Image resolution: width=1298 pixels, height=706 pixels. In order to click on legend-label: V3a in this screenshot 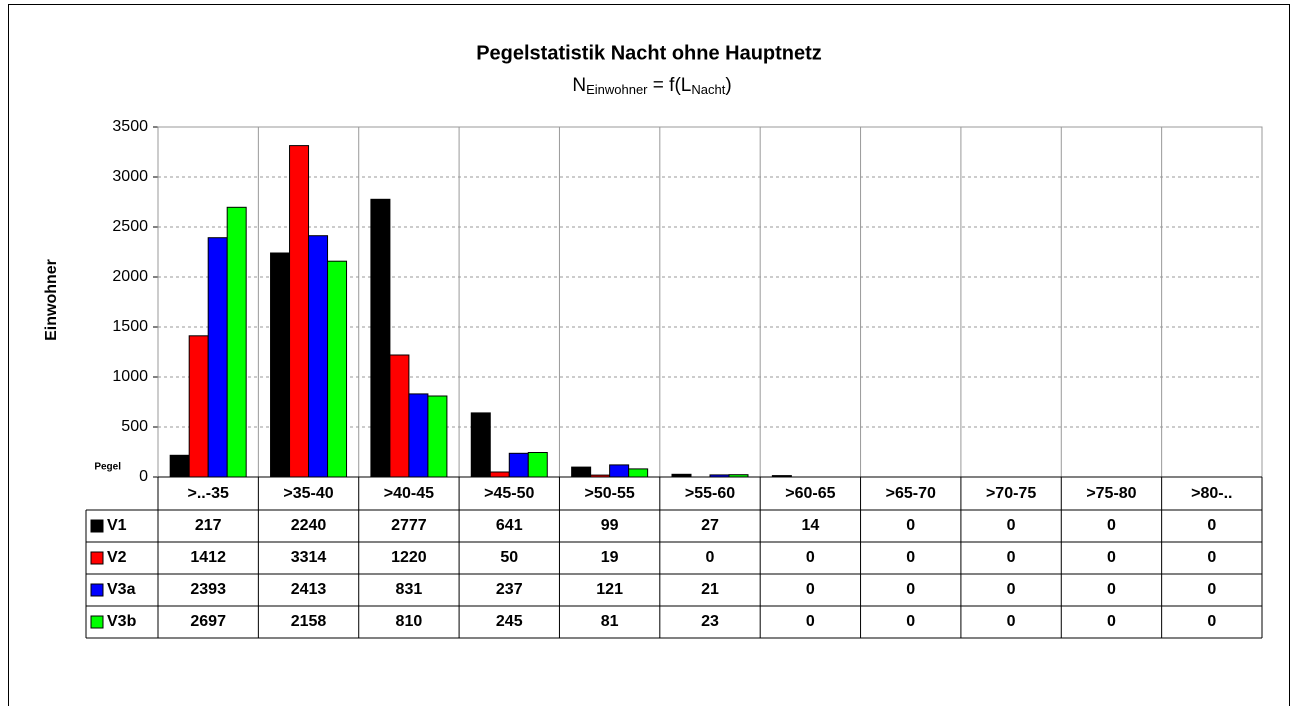, I will do `click(121, 589)`.